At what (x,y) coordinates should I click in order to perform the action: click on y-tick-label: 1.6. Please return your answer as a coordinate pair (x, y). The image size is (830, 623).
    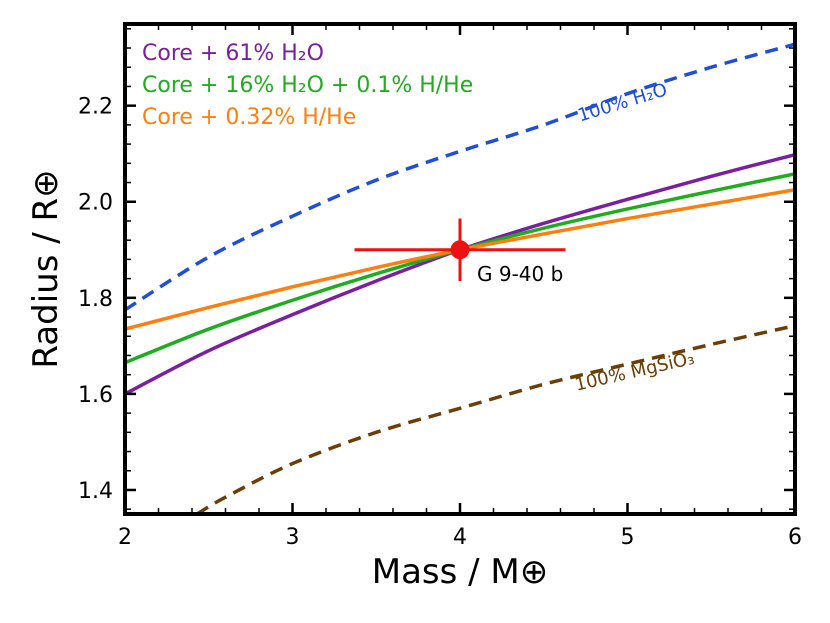
    Looking at the image, I should click on (95, 395).